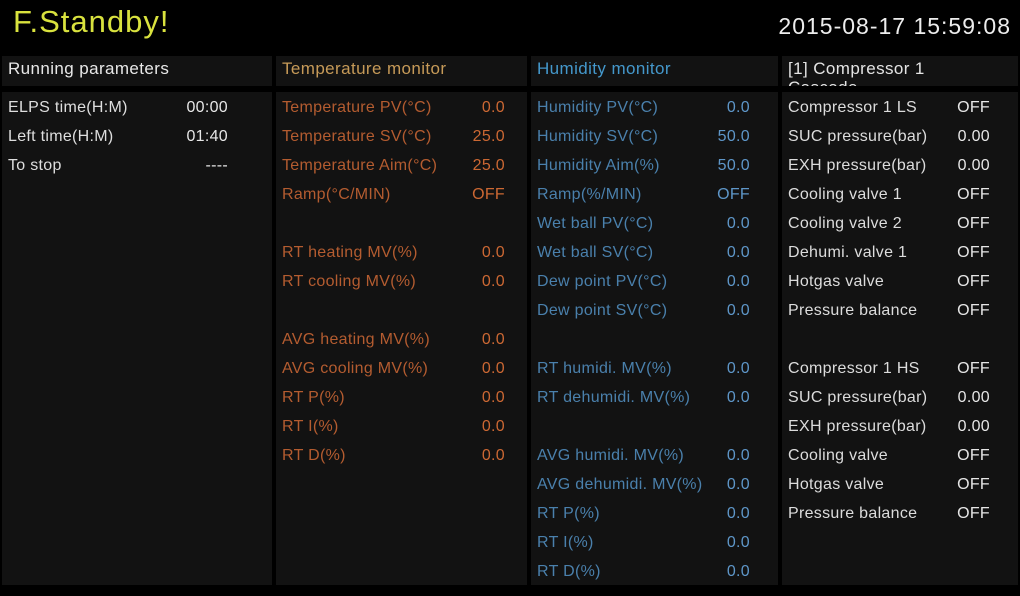  What do you see at coordinates (654, 455) in the screenshot?
I see `parameter-row: AVG humidi. MV(%) 0.0` at bounding box center [654, 455].